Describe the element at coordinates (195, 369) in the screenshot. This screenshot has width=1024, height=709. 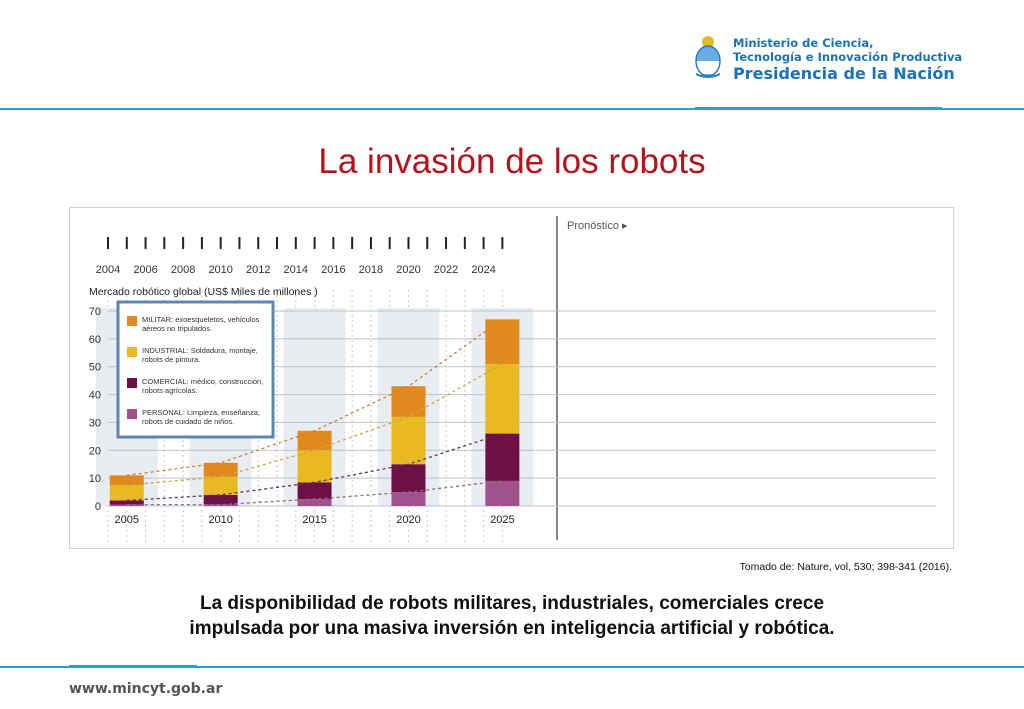
I see `legend-box` at that location.